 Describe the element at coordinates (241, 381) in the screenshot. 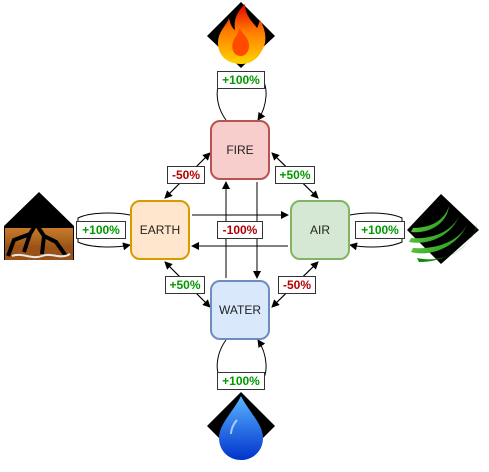

I see `label-water-self: +100%` at that location.